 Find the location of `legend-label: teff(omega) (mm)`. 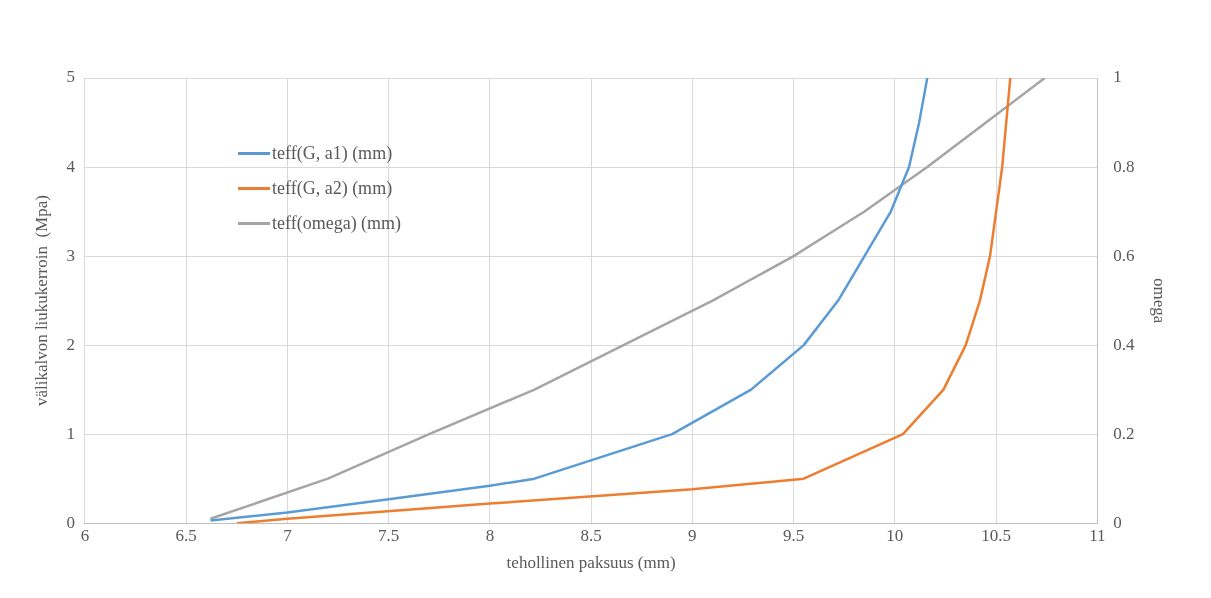

legend-label: teff(omega) (mm) is located at coordinates (337, 223).